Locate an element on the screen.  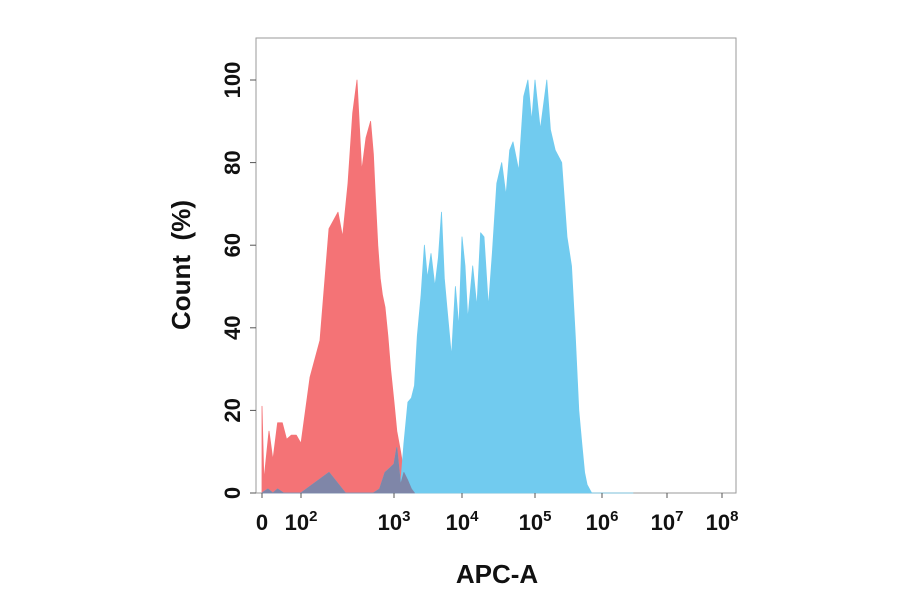
y-tick-label: 0 is located at coordinates (232, 493).